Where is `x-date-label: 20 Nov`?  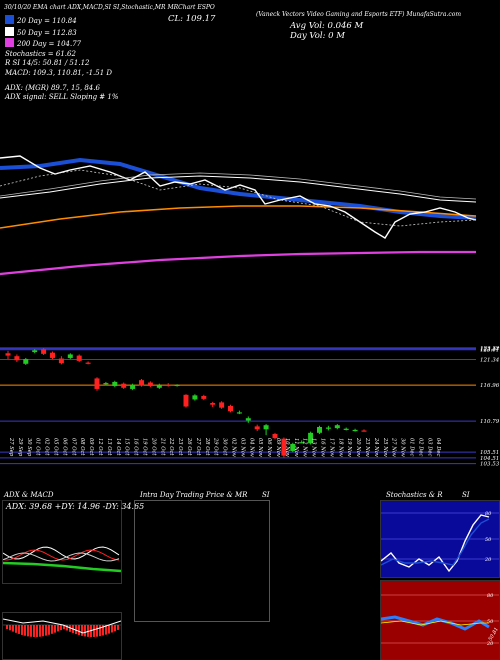
x-date-label: 20 Nov is located at coordinates (358, 447).